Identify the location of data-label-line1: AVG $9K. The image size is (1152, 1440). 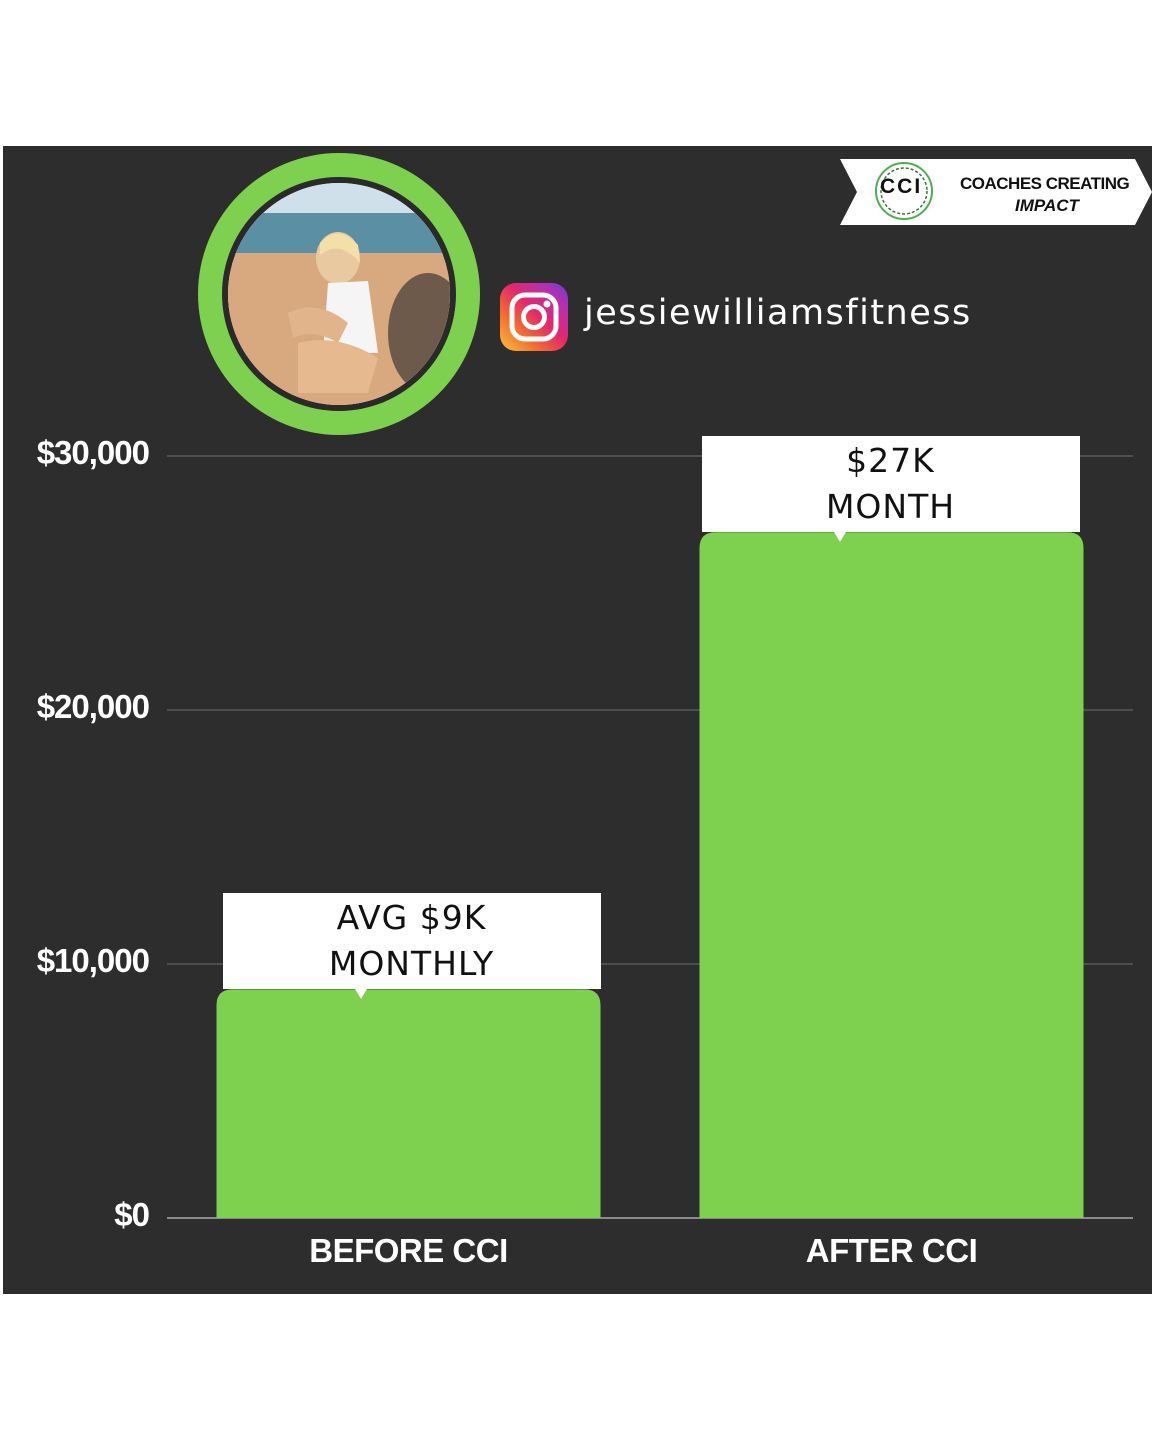
(411, 918).